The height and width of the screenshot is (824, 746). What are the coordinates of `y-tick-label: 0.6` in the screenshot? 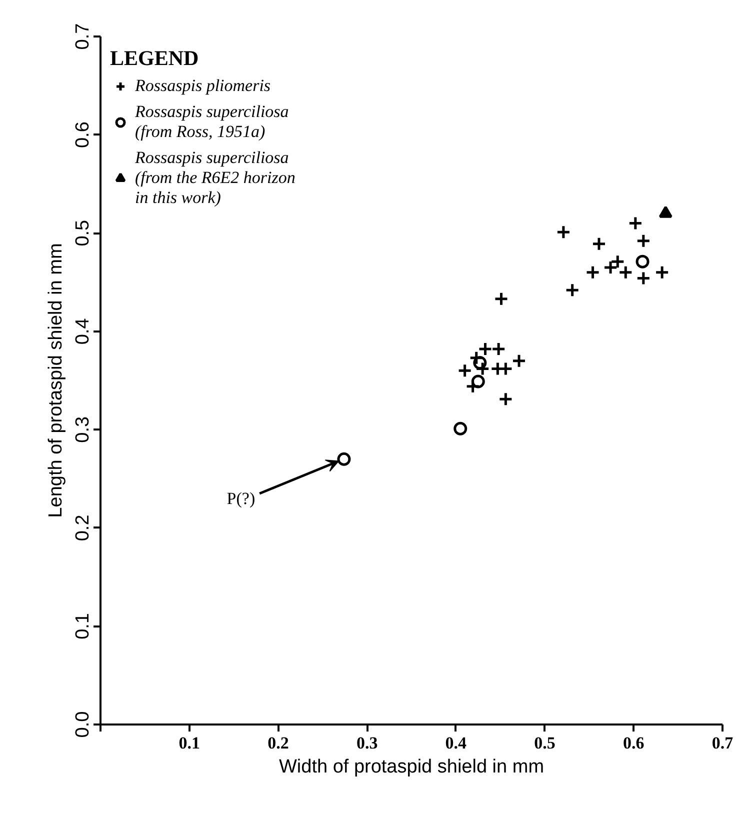 It's located at (83, 135).